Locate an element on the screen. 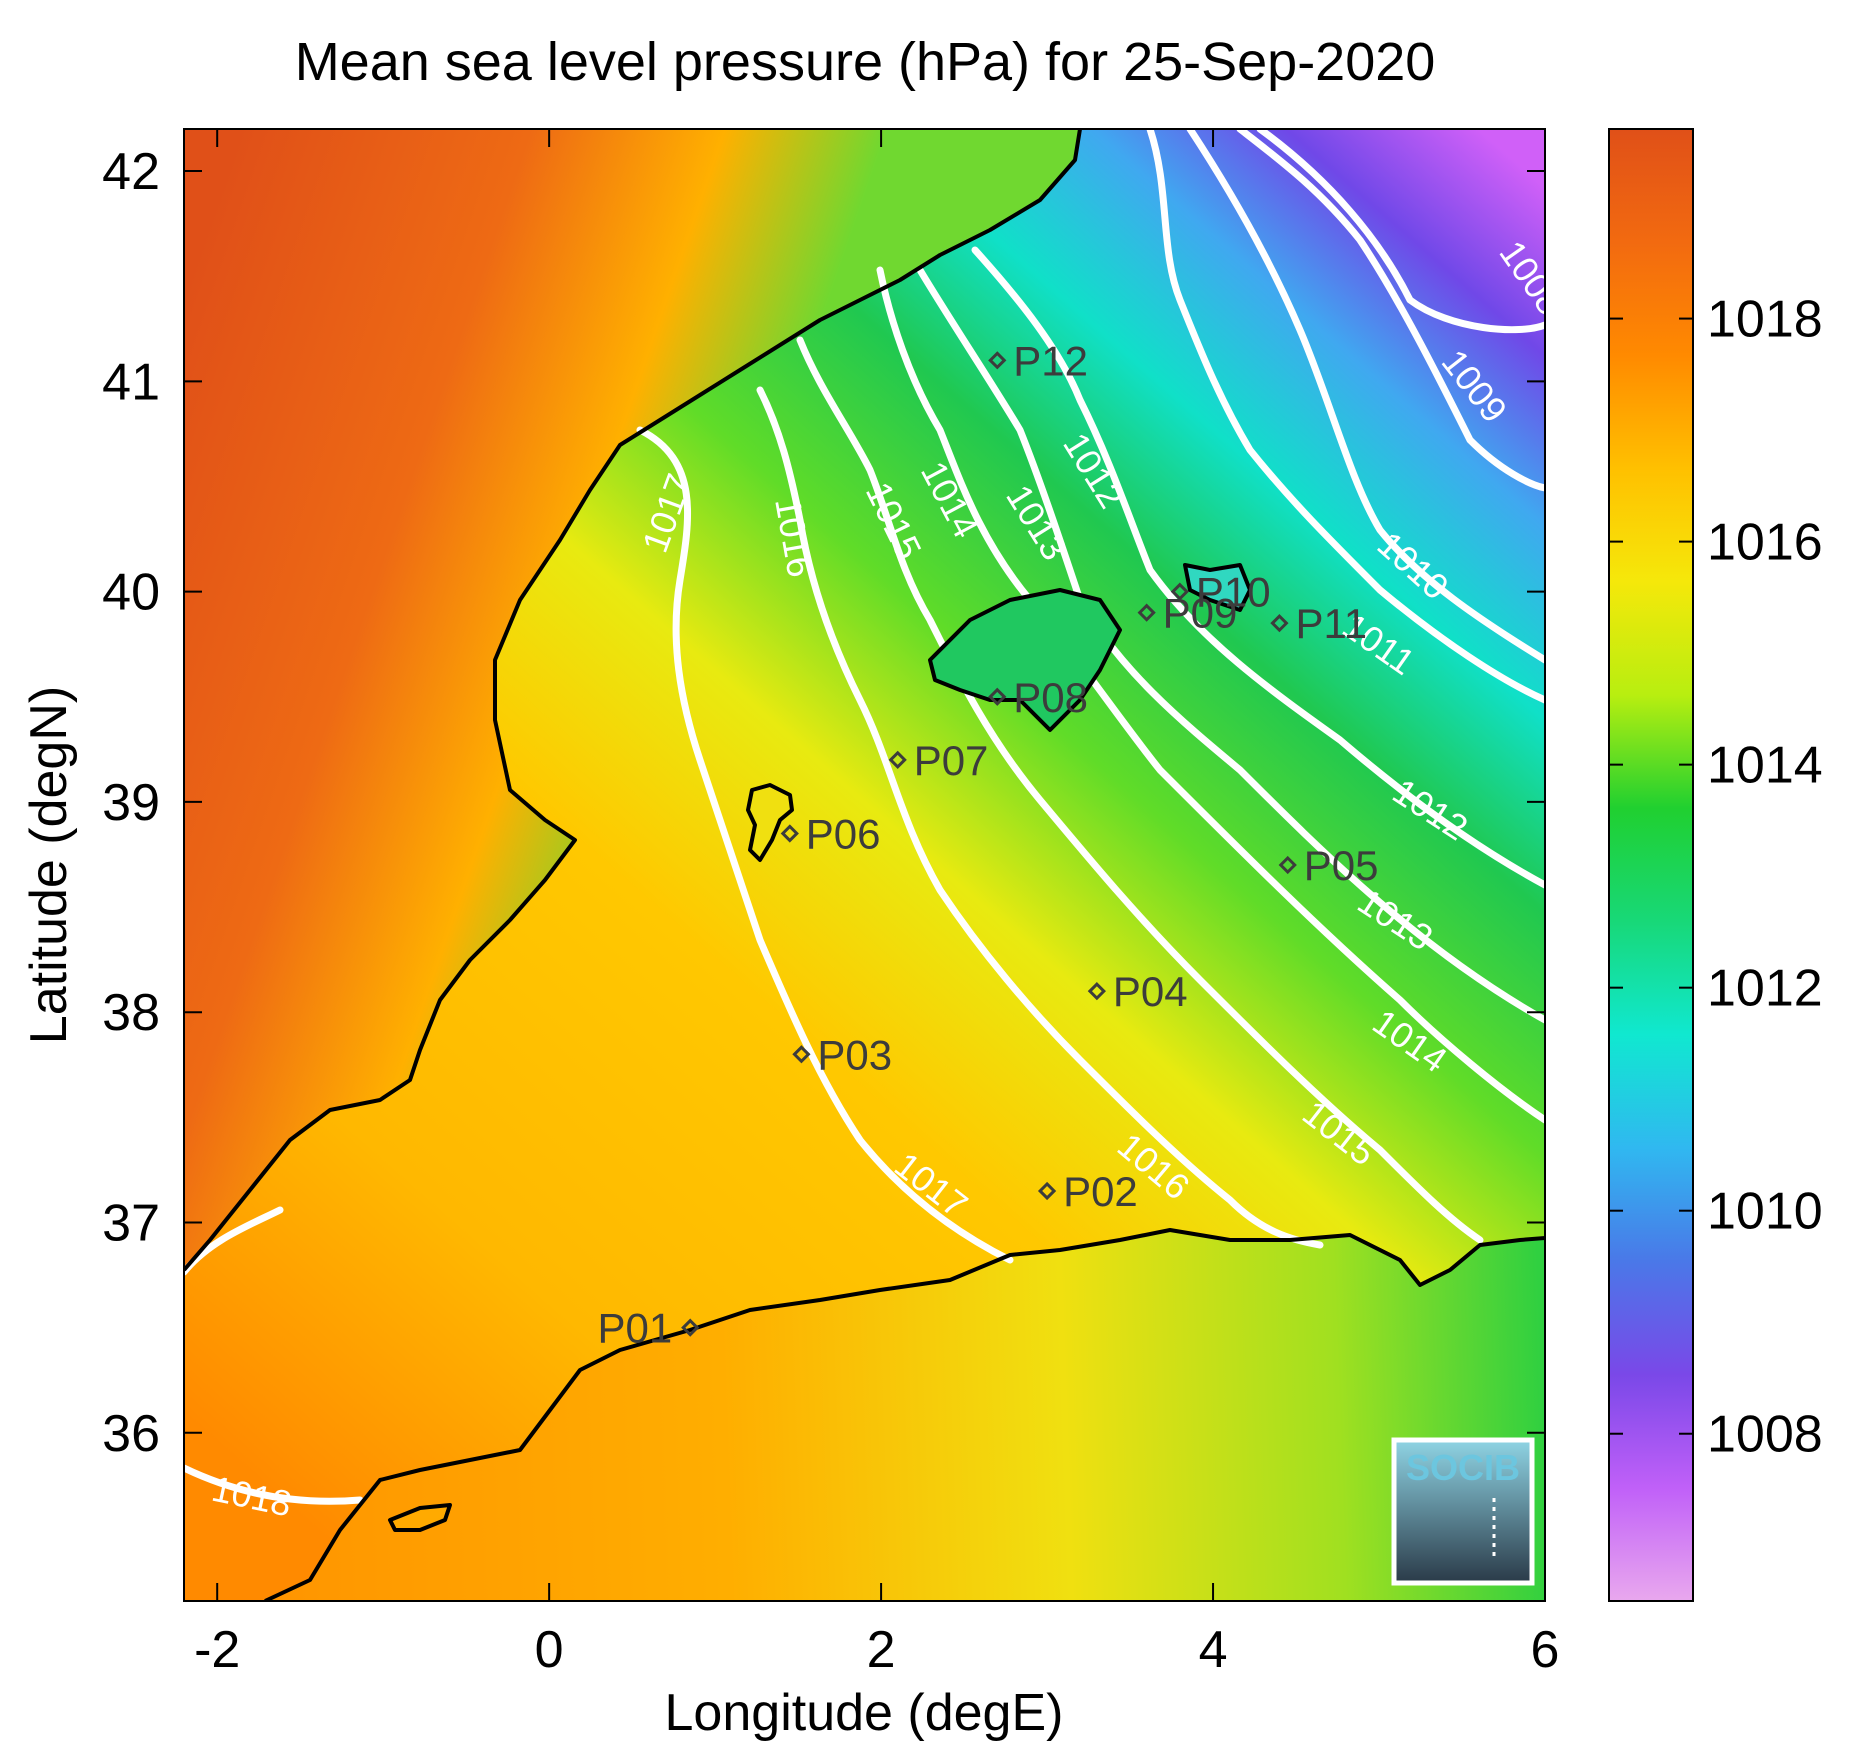 Image resolution: width=1854 pixels, height=1758 pixels. x-tick-label: -2 is located at coordinates (217, 1650).